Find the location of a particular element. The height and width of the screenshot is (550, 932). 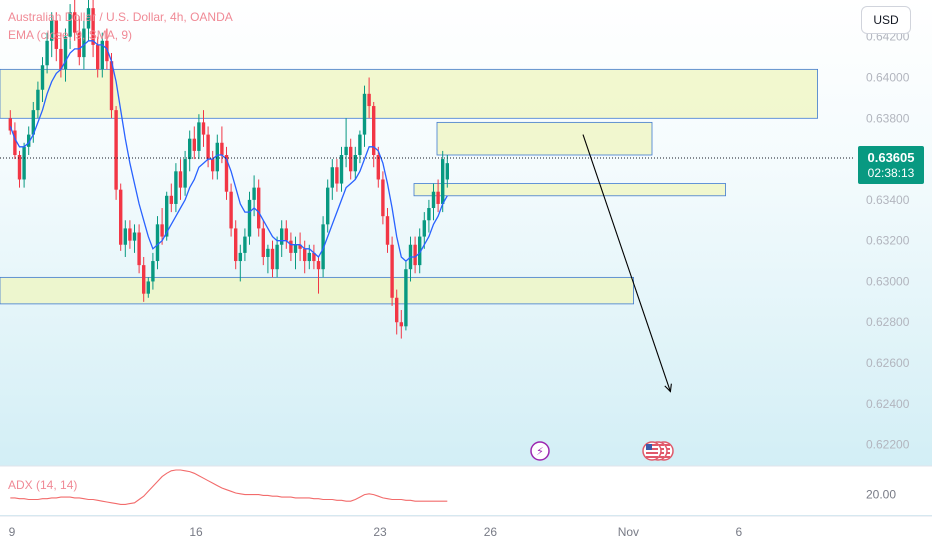

y-tick-label: 0.62200 is located at coordinates (888, 445).